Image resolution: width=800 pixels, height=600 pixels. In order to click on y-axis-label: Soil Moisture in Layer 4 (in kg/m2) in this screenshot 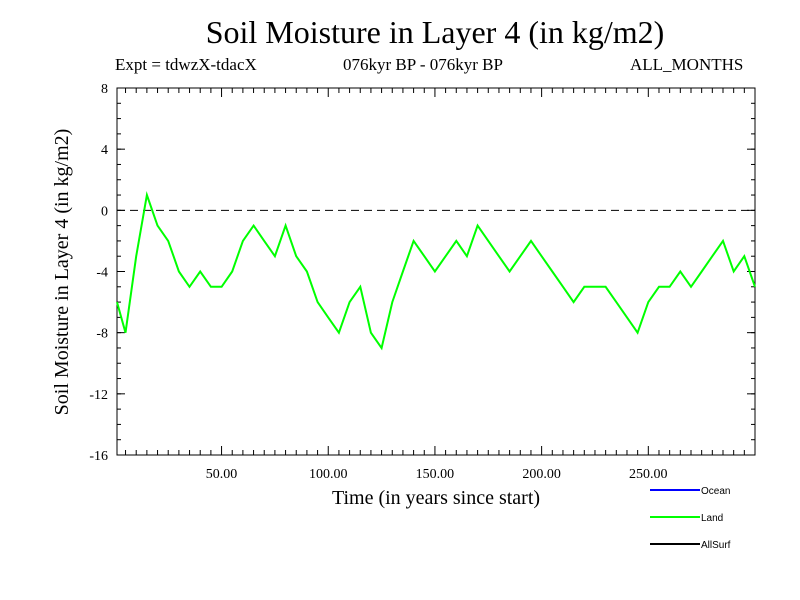, I will do `click(62, 272)`.